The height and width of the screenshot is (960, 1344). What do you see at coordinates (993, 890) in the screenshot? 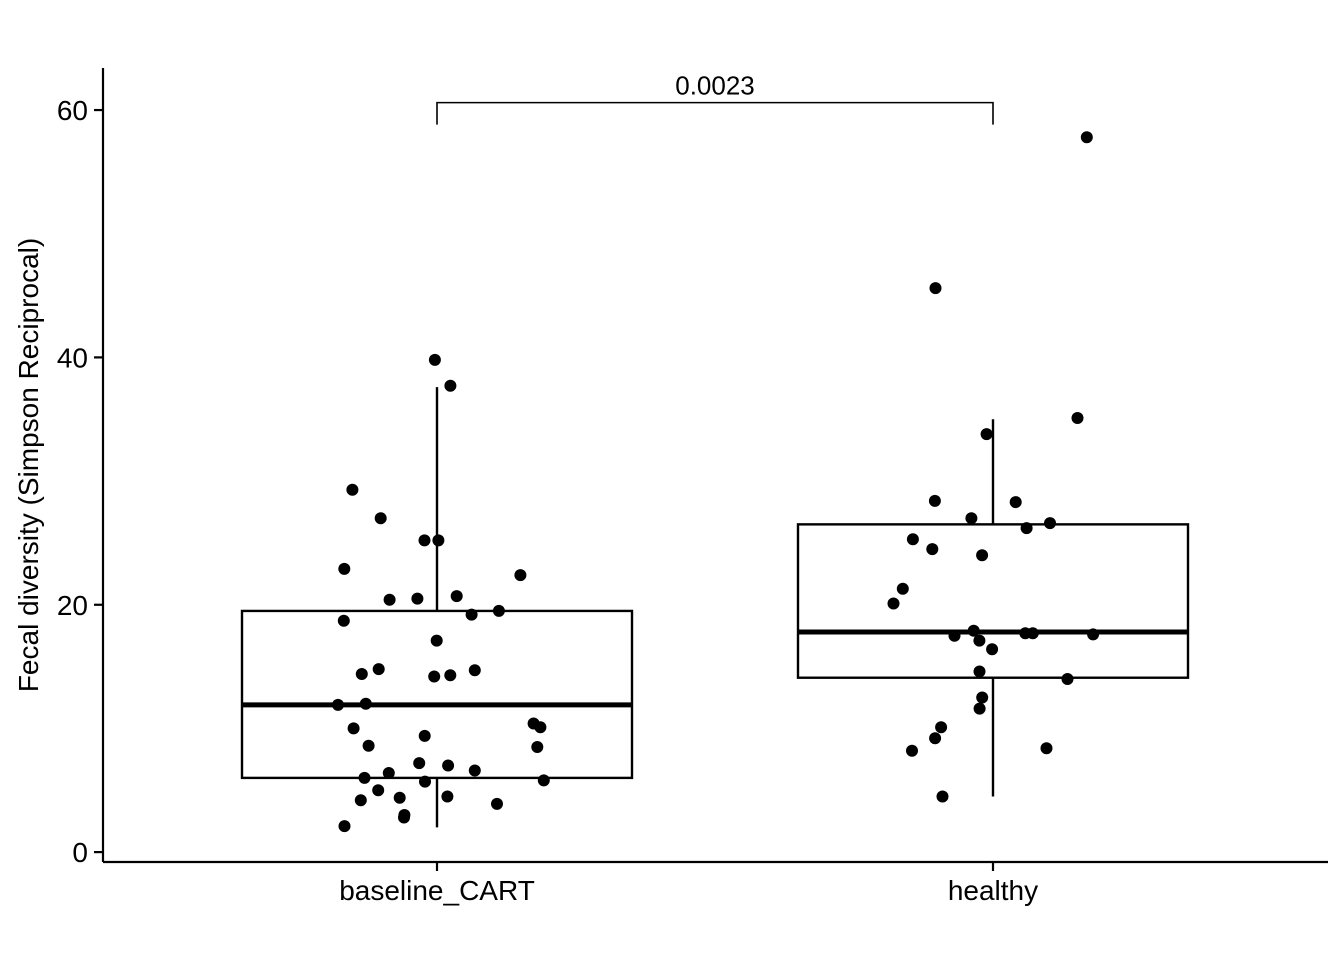
I see `x-tick-label: healthy` at bounding box center [993, 890].